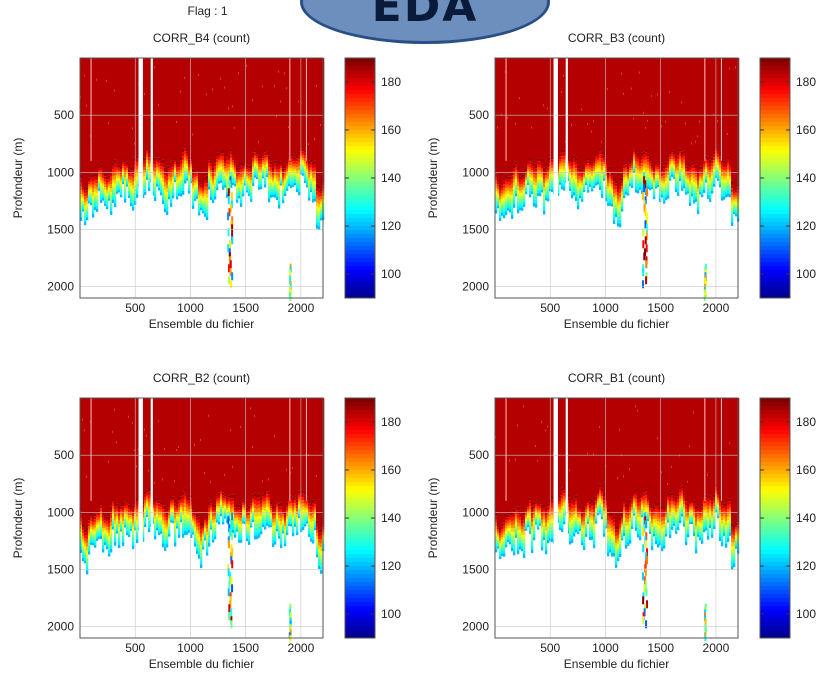  What do you see at coordinates (616, 378) in the screenshot?
I see `chart-title: CORR_B1 (count)` at bounding box center [616, 378].